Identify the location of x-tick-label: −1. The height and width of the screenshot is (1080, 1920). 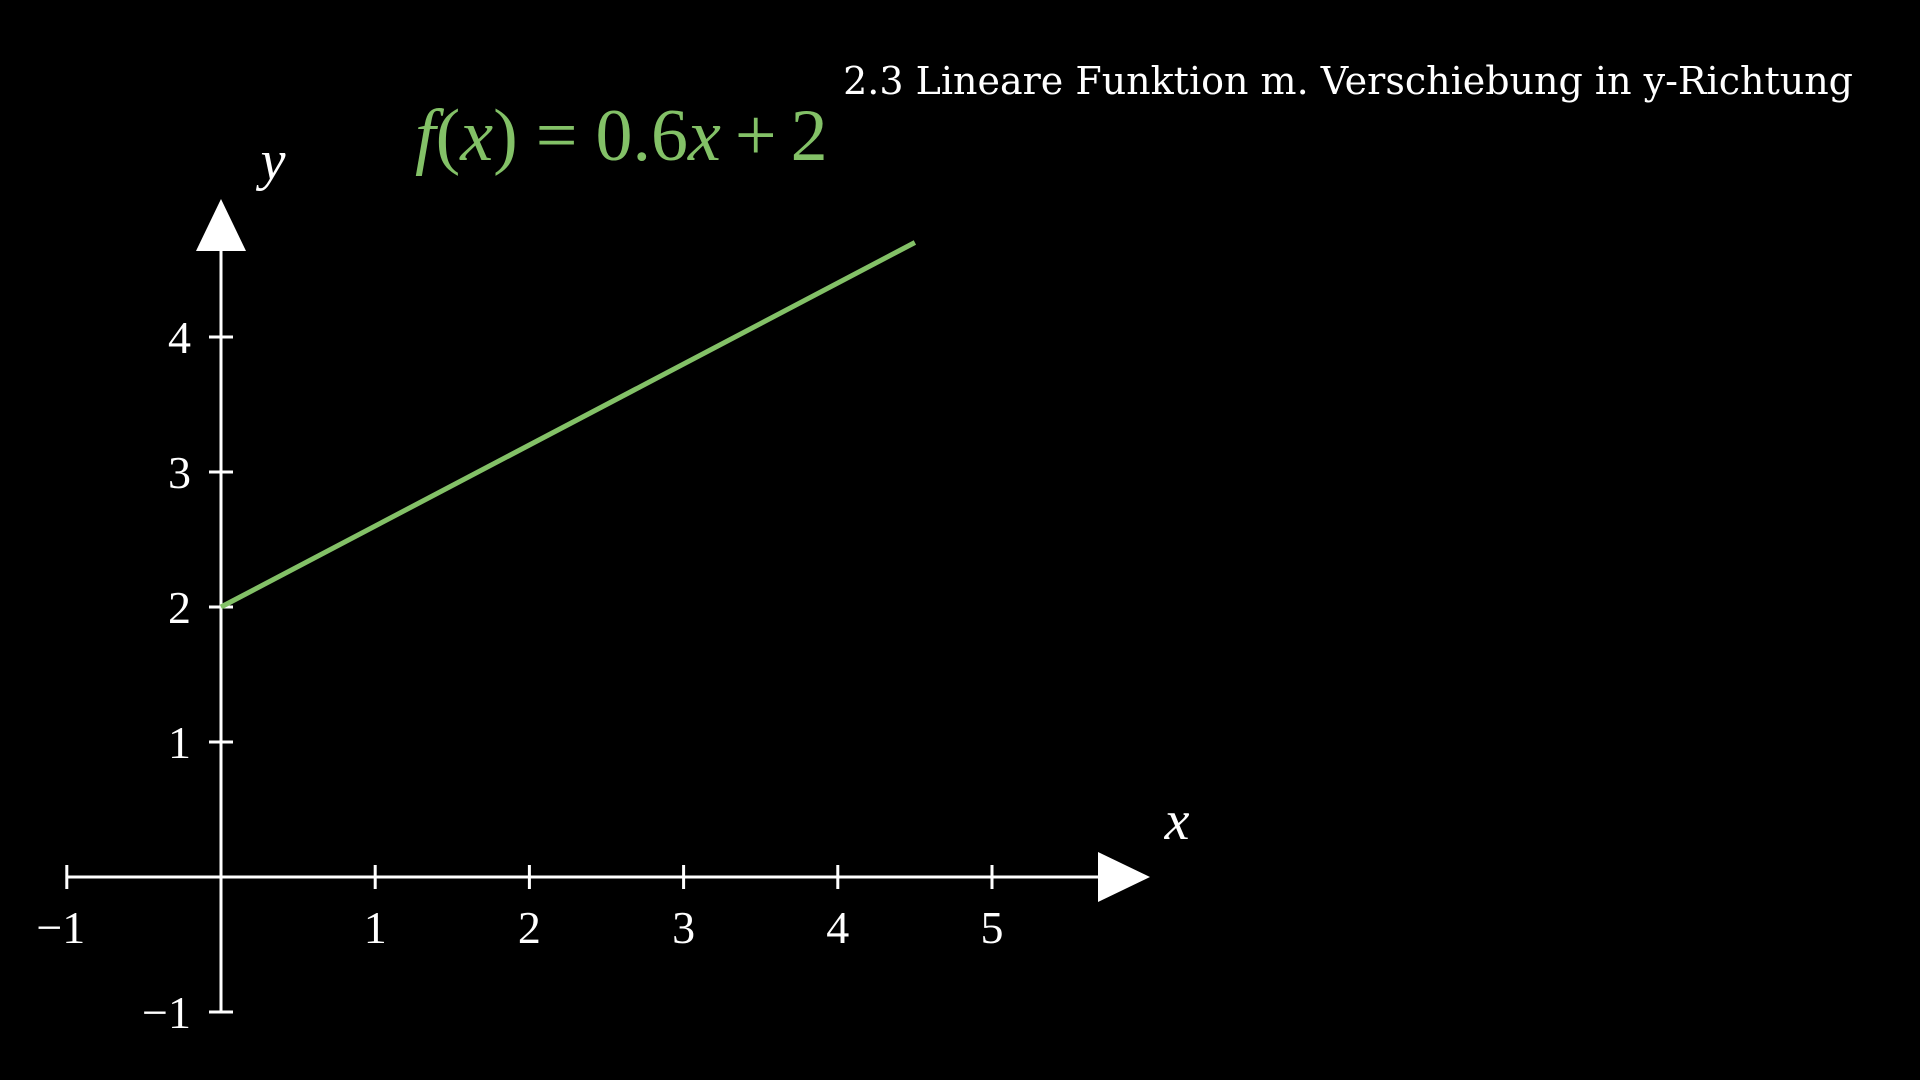
(60, 927).